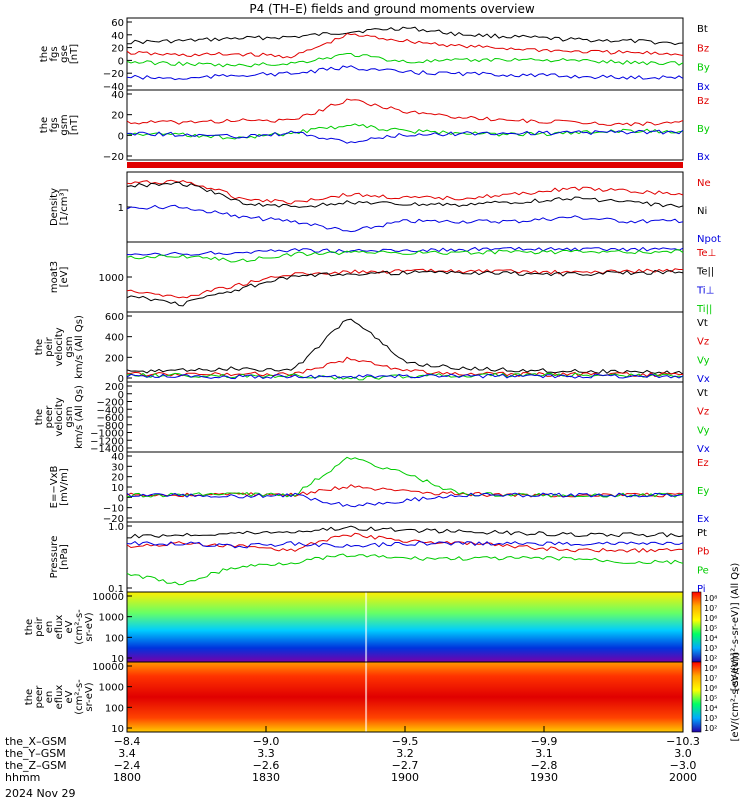 This screenshot has height=800, width=750. Describe the element at coordinates (382, 278) in the screenshot. I see `panel-4: 1000 moat3 [eV] Te⊥ Te|| Ti⊥ Ti||` at that location.